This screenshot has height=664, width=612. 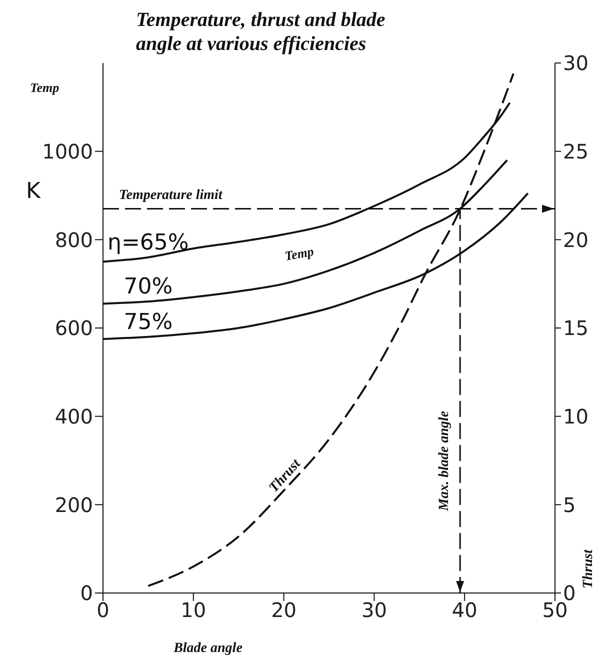 I want to click on y-tick-label: 1000, so click(x=67, y=151).